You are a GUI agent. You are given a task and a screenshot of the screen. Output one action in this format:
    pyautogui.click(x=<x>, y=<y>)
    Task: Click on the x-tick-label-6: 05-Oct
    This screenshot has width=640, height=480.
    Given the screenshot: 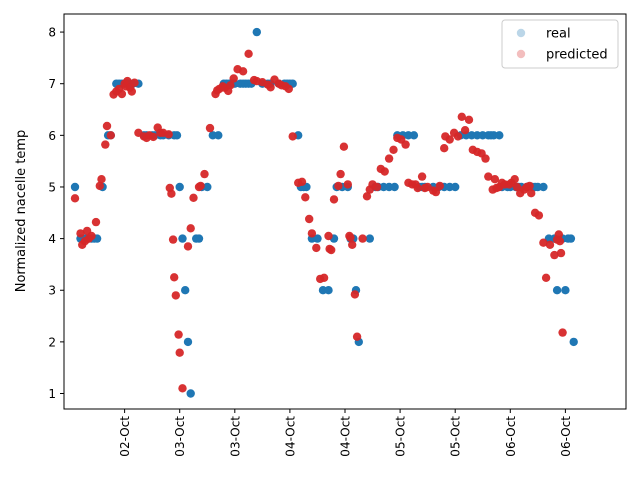 What is the action you would take?
    pyautogui.click(x=456, y=436)
    